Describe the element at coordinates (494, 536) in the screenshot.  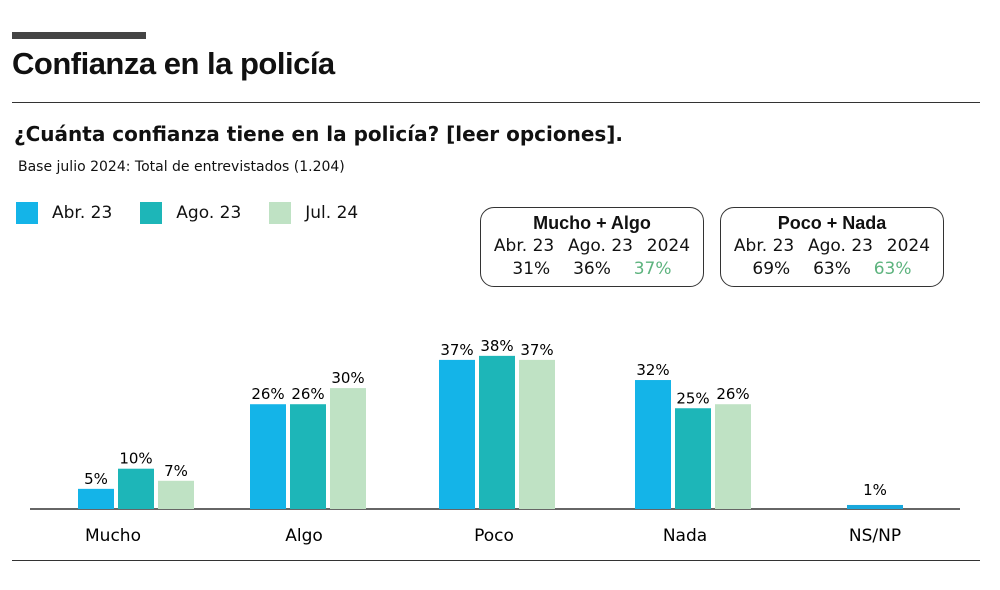
I see `category-label: Poco` at that location.